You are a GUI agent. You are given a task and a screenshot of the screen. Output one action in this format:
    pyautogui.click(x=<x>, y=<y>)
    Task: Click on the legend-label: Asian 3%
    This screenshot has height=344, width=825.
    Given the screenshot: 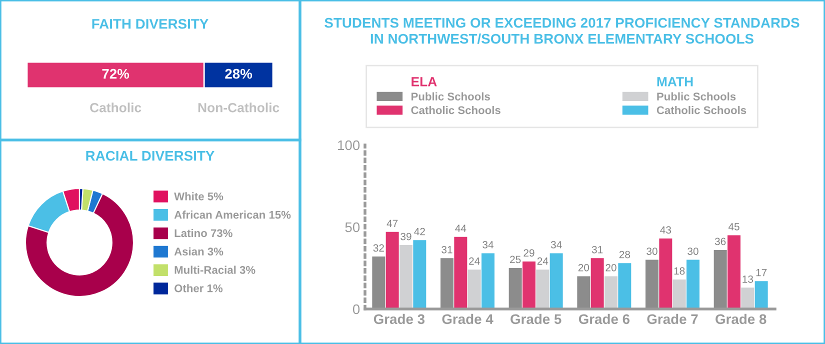 What is the action you would take?
    pyautogui.click(x=199, y=251)
    